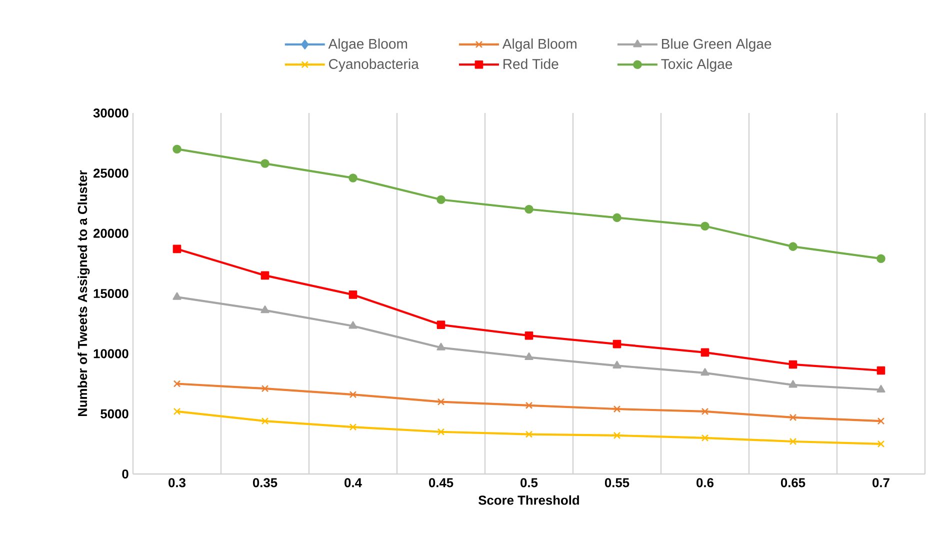 This screenshot has height=558, width=952. I want to click on y-tick-label: 5000, so click(114, 413).